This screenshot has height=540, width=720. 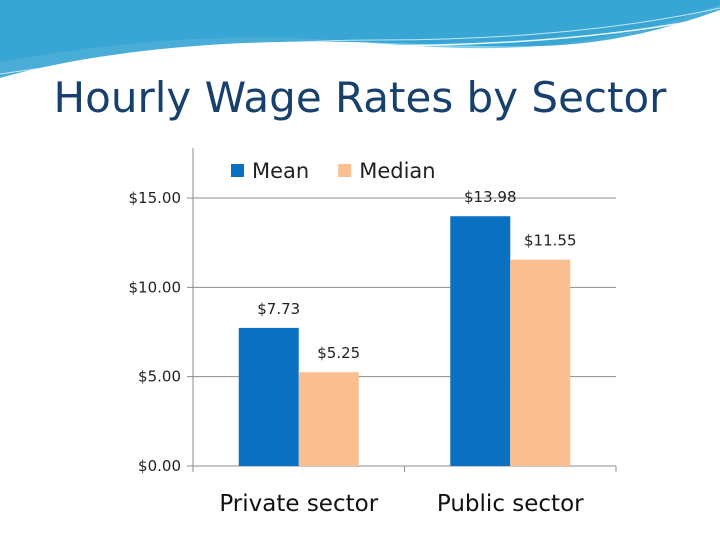 What do you see at coordinates (278, 309) in the screenshot?
I see `data-label: $7.73` at bounding box center [278, 309].